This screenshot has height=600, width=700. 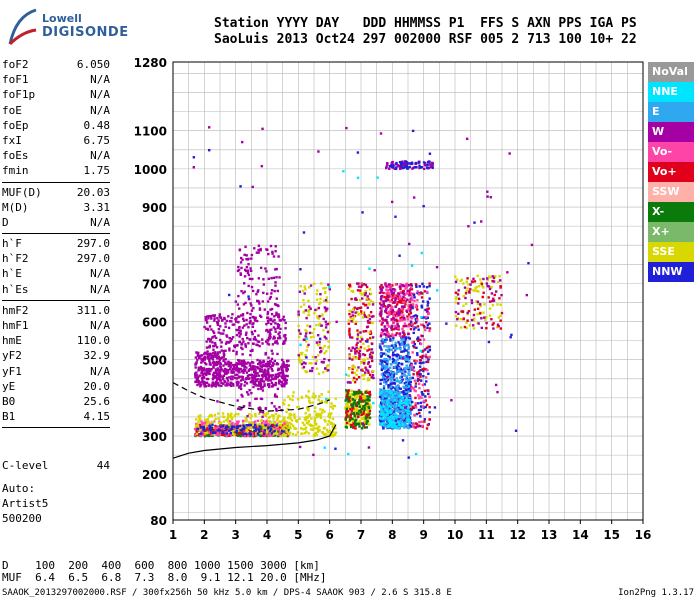 I want to click on param-name: B1, so click(x=9, y=417).